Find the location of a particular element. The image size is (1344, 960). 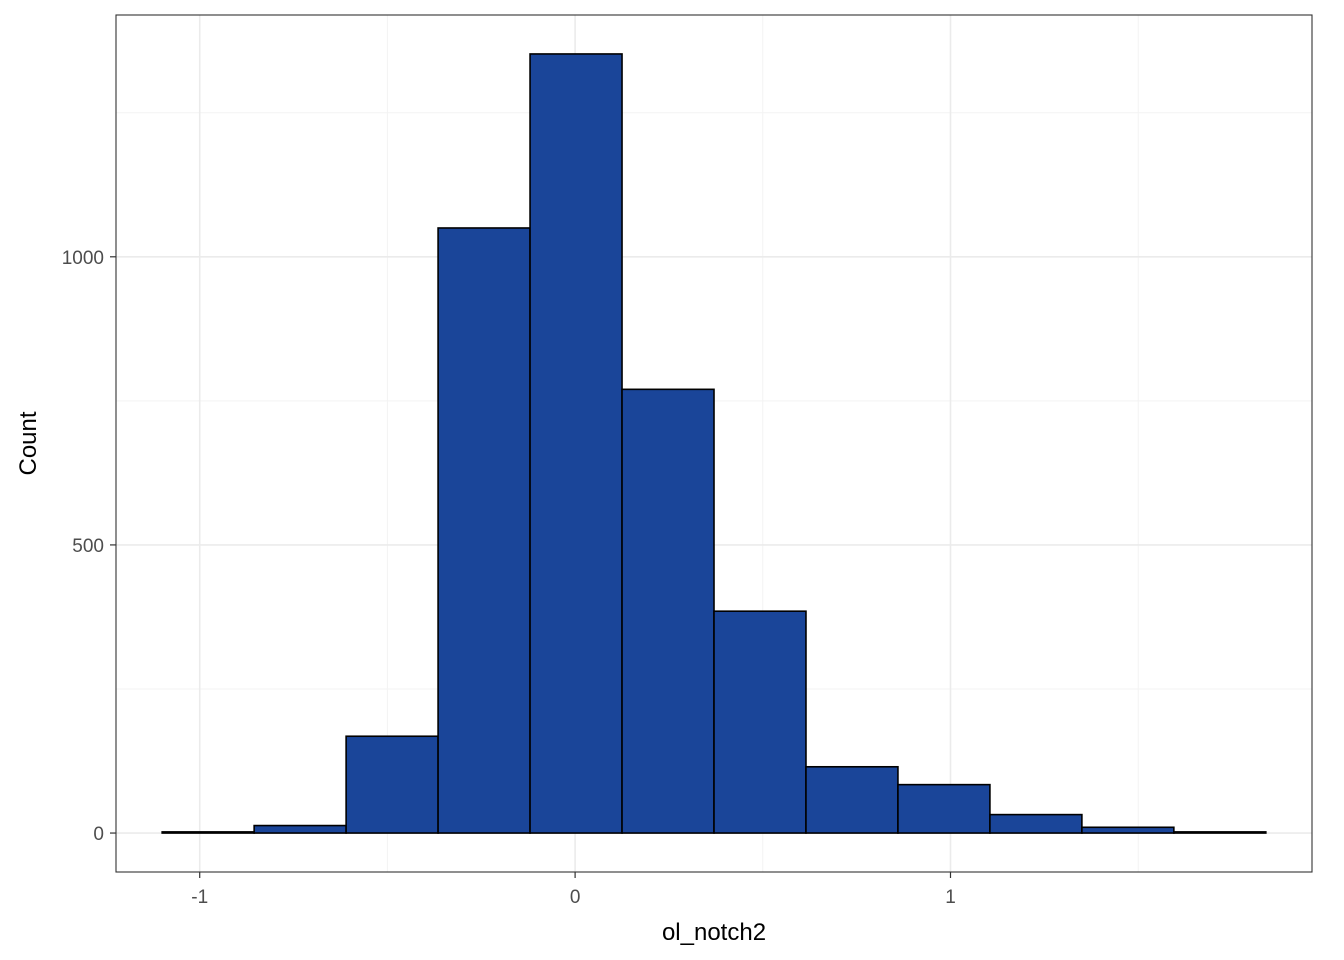

y-axis-ticks: 0 500 1000 is located at coordinates (89, 546).